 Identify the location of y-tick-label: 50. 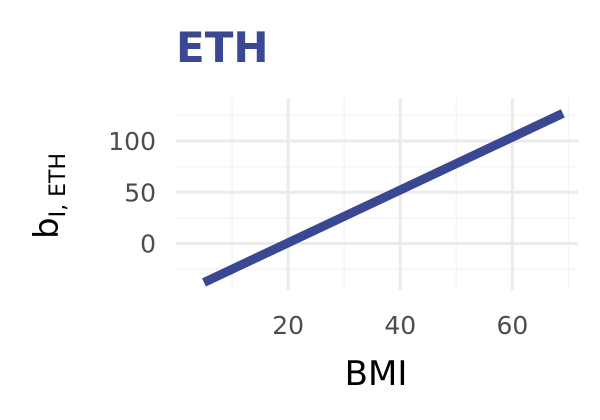
(140, 192).